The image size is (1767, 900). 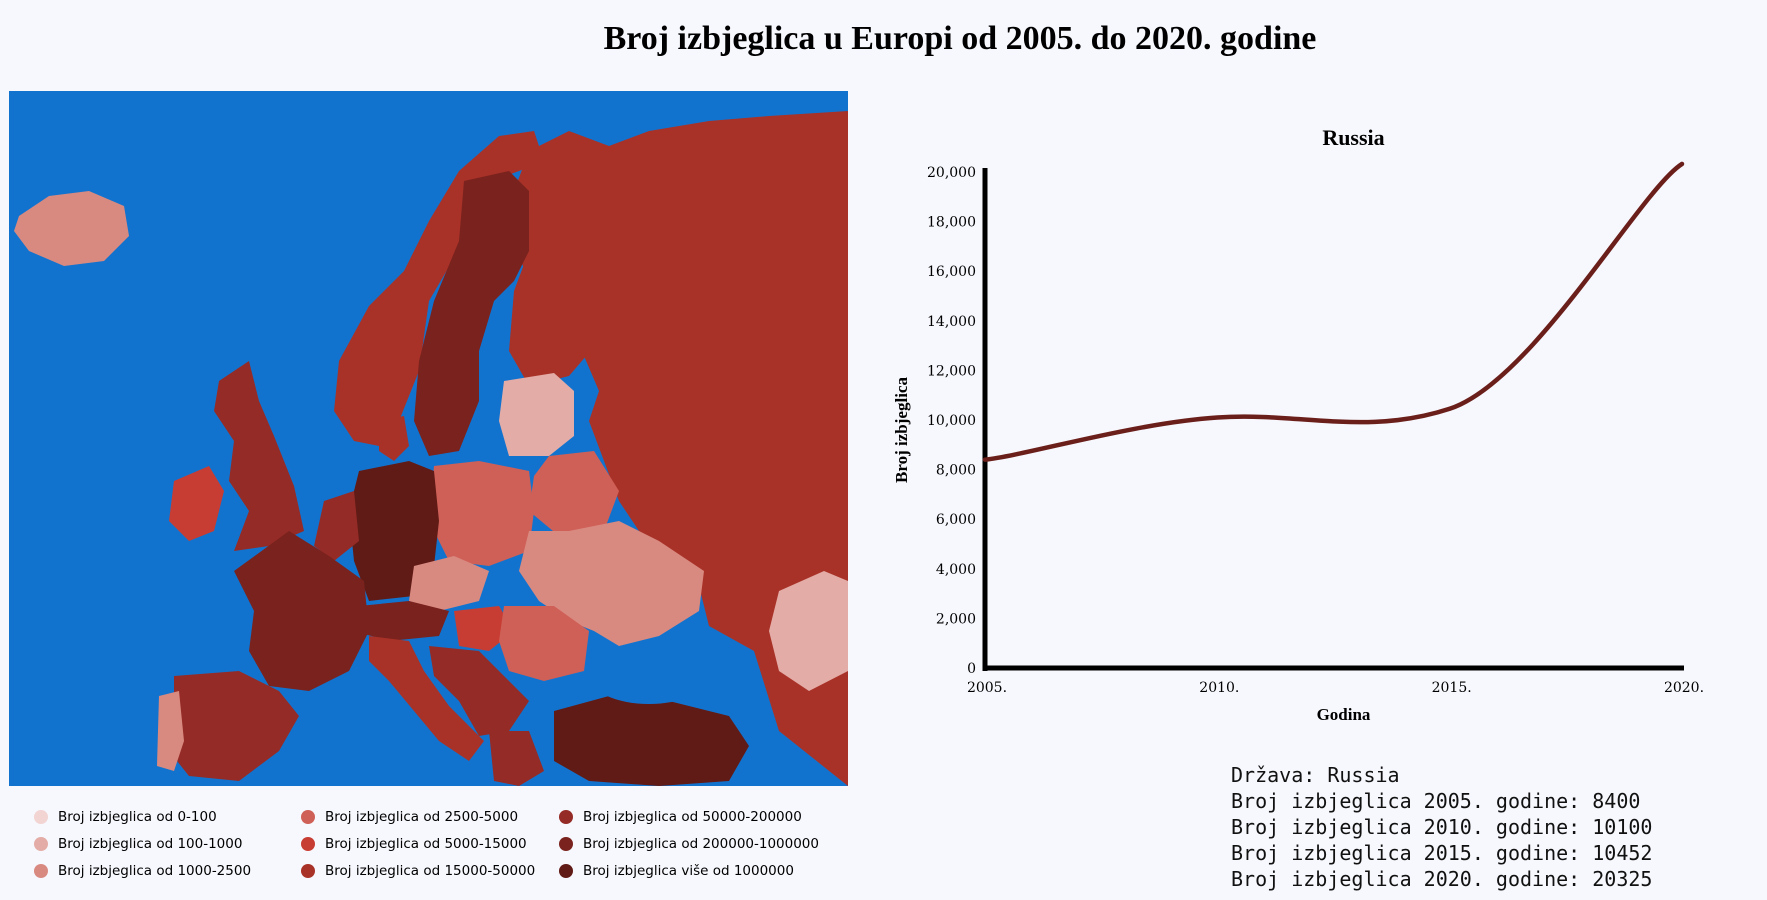 I want to click on y-tick-label: 10,000, so click(x=951, y=421).